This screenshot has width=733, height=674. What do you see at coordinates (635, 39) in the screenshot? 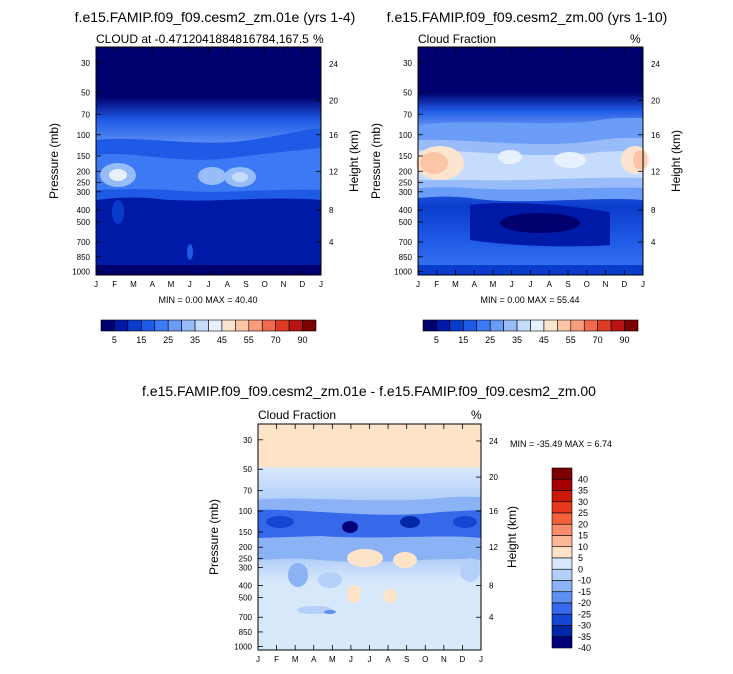
I see `panel-2-right-label: %` at bounding box center [635, 39].